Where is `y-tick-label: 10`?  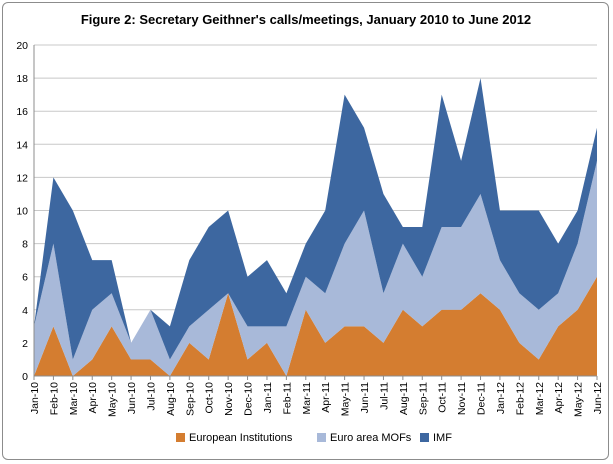
y-tick-label: 10 is located at coordinates (22, 212).